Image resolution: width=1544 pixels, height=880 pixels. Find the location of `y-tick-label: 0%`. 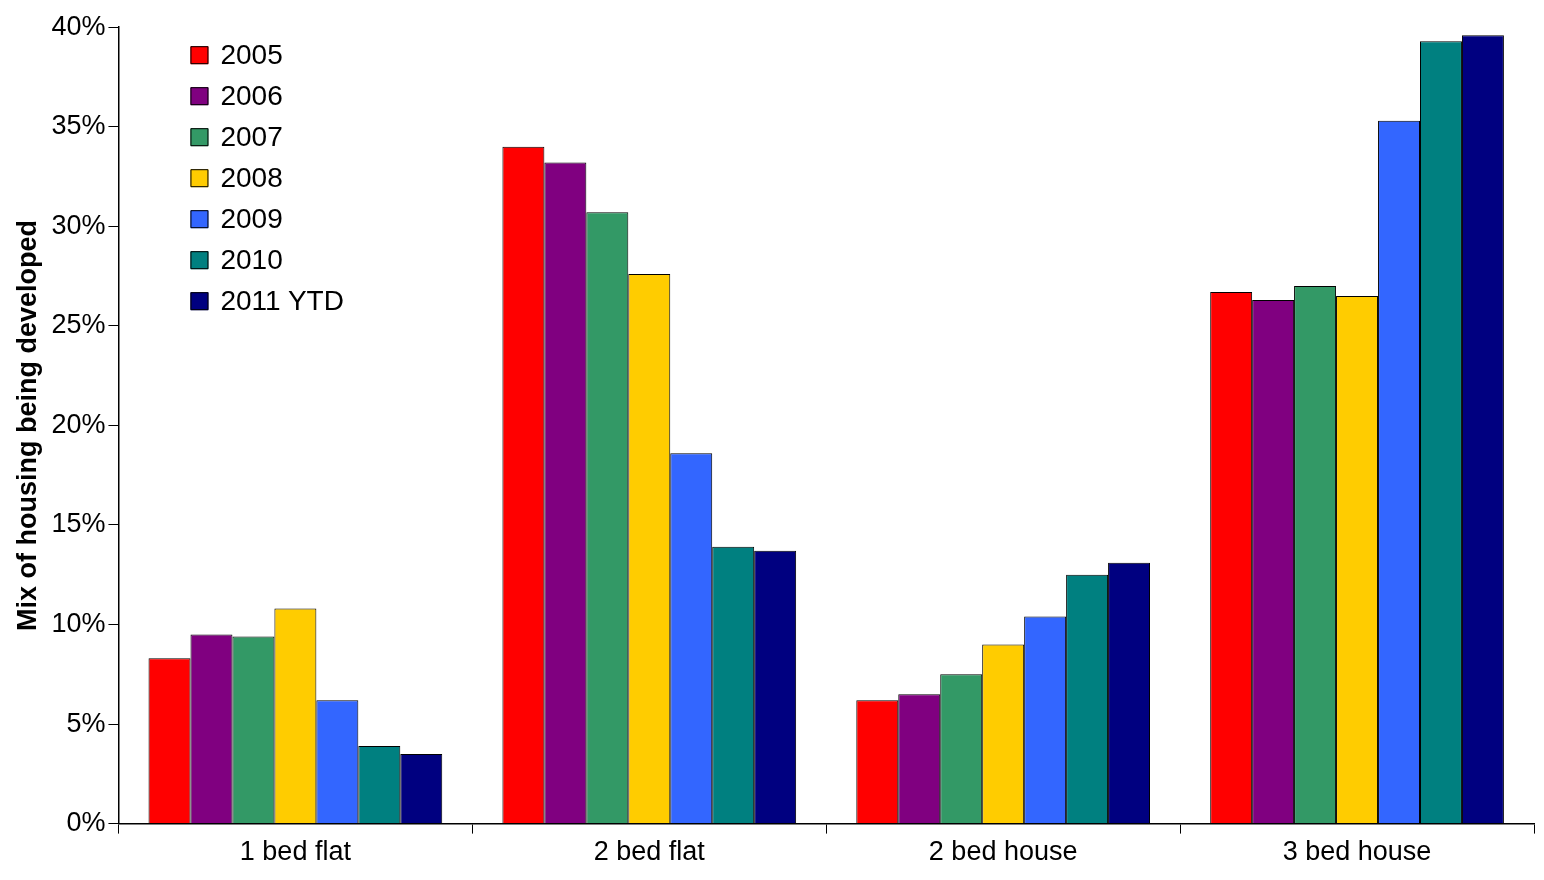

y-tick-label: 0% is located at coordinates (86, 822).